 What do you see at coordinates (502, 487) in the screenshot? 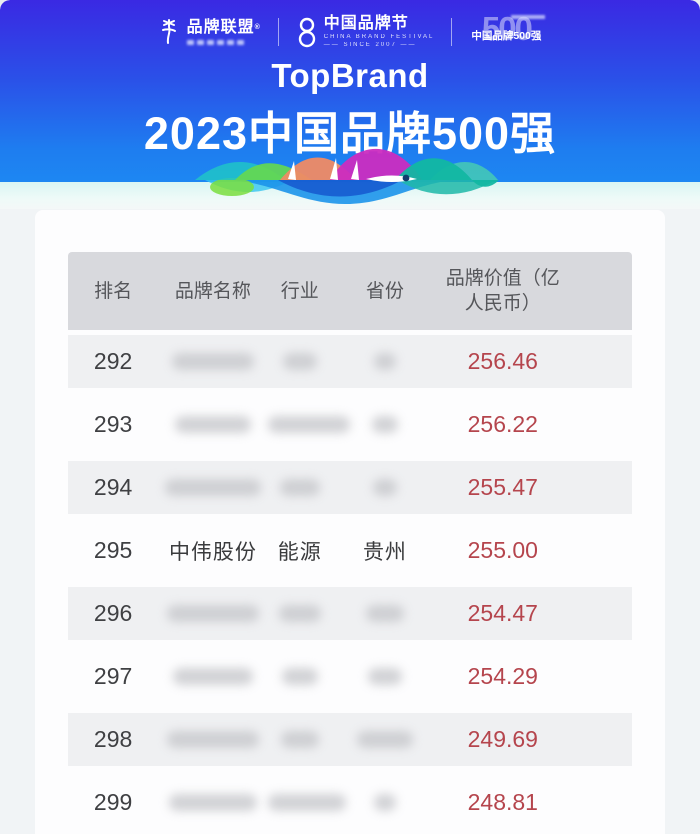
I see `value-cell: 255.47` at bounding box center [502, 487].